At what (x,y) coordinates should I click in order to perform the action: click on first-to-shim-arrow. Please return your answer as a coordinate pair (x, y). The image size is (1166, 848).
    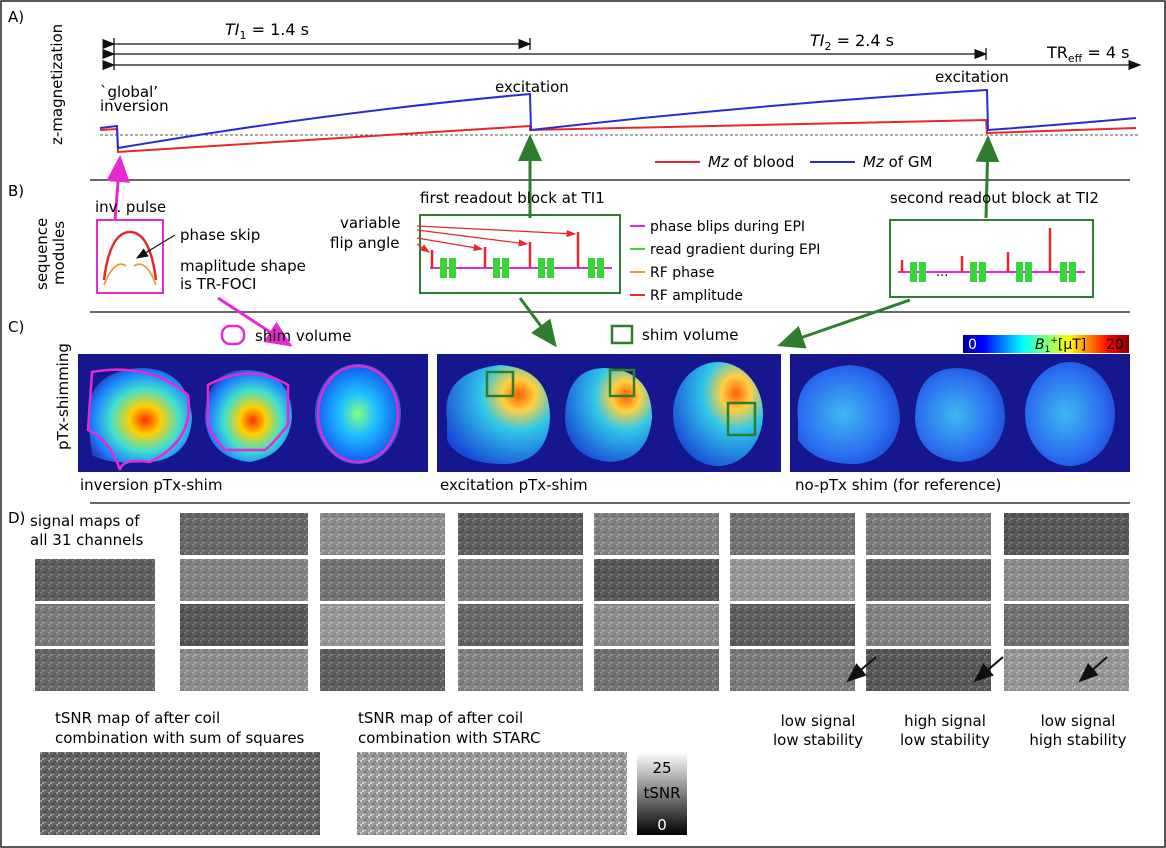
    Looking at the image, I should click on (537, 322).